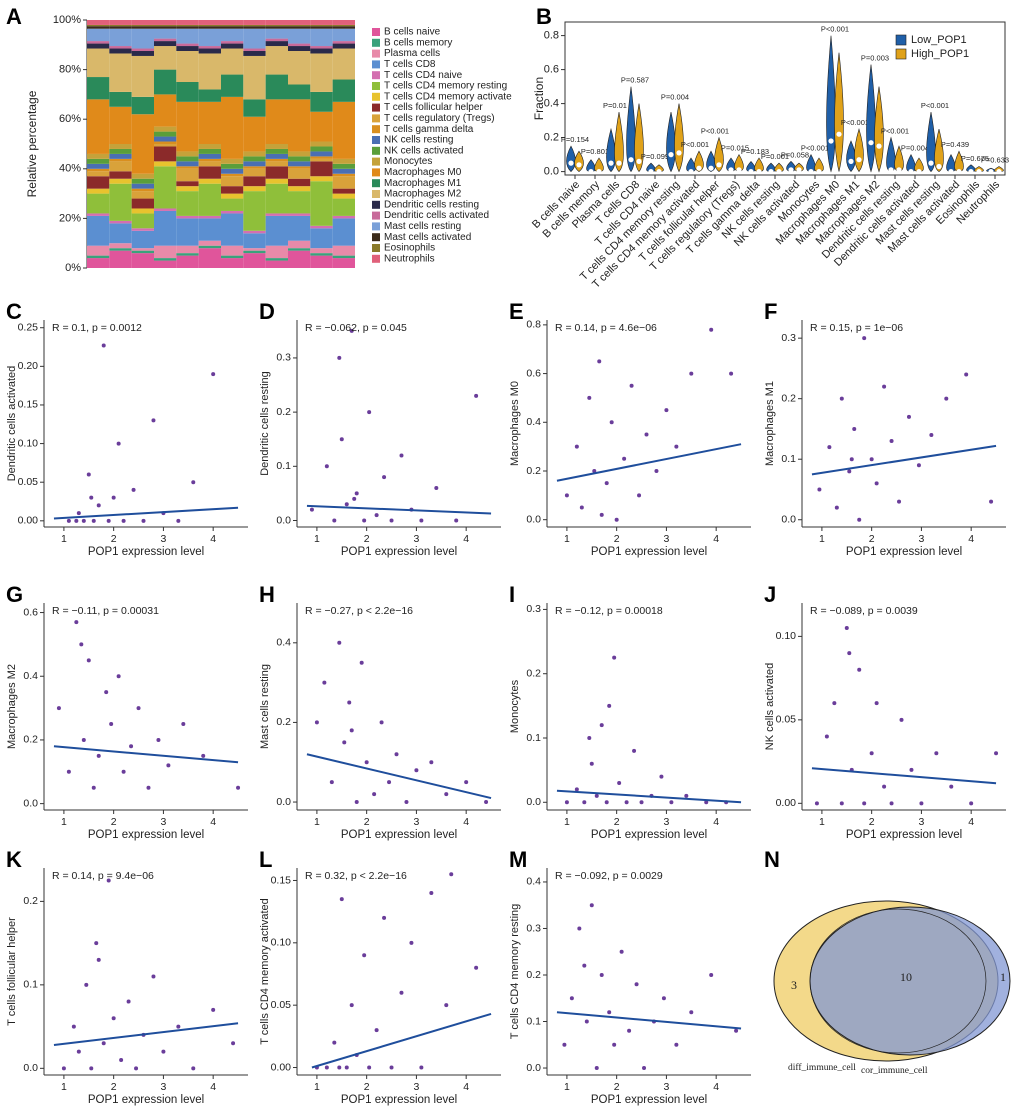 This screenshot has height=1115, width=1020. What do you see at coordinates (595, 151) in the screenshot?
I see `p-value: P=0.801` at bounding box center [595, 151].